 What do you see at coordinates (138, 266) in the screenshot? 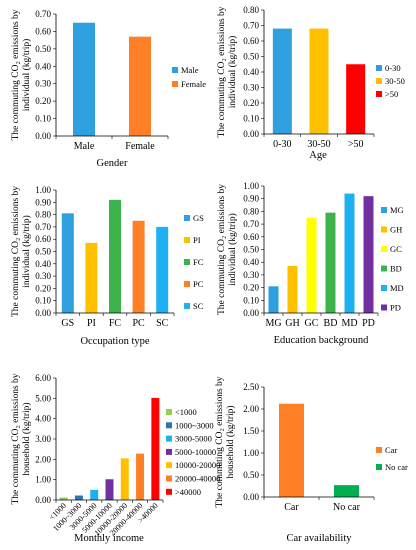
I see `bar-pc` at bounding box center [138, 266].